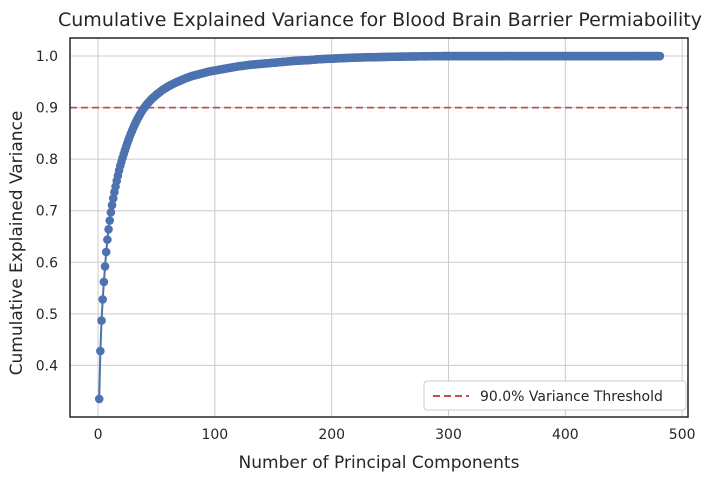 Image resolution: width=724 pixels, height=481 pixels. I want to click on legend-box, so click(555, 395).